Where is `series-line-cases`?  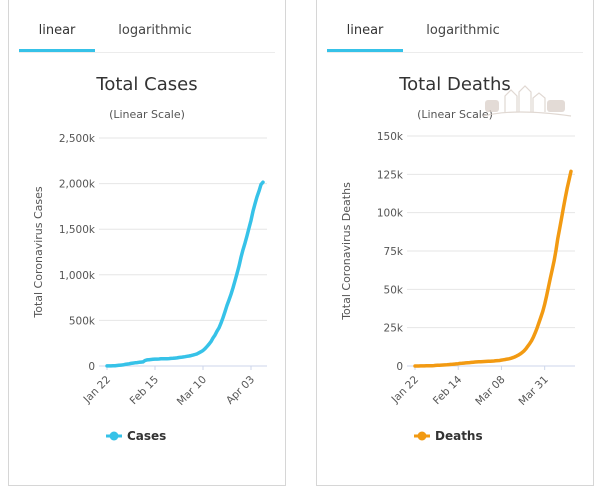
series-line-cases is located at coordinates (185, 274).